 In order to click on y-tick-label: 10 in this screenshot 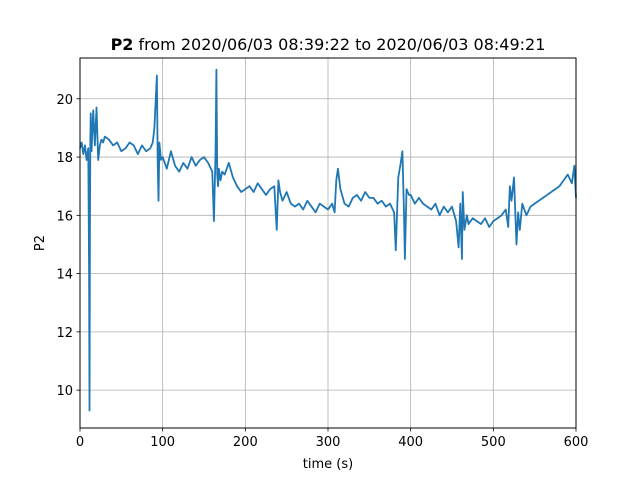, I will do `click(64, 391)`.